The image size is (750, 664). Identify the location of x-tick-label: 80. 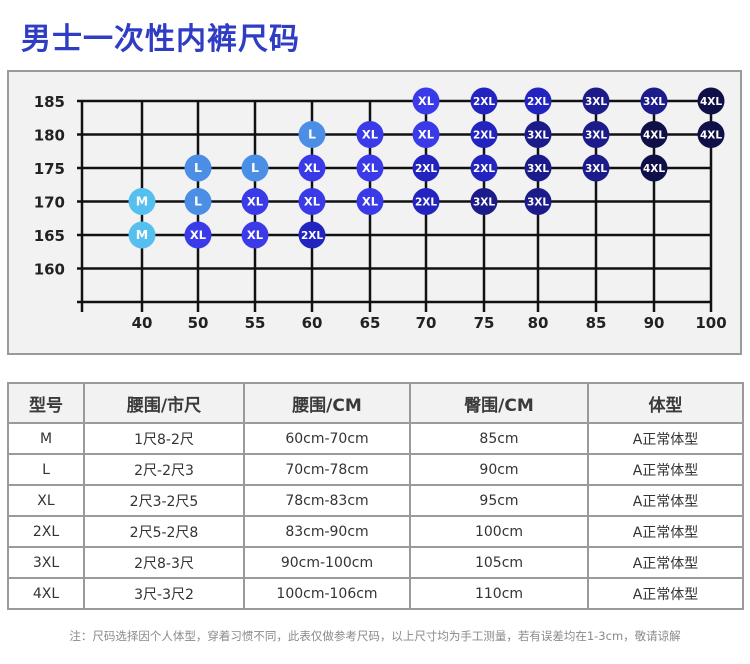
(538, 323).